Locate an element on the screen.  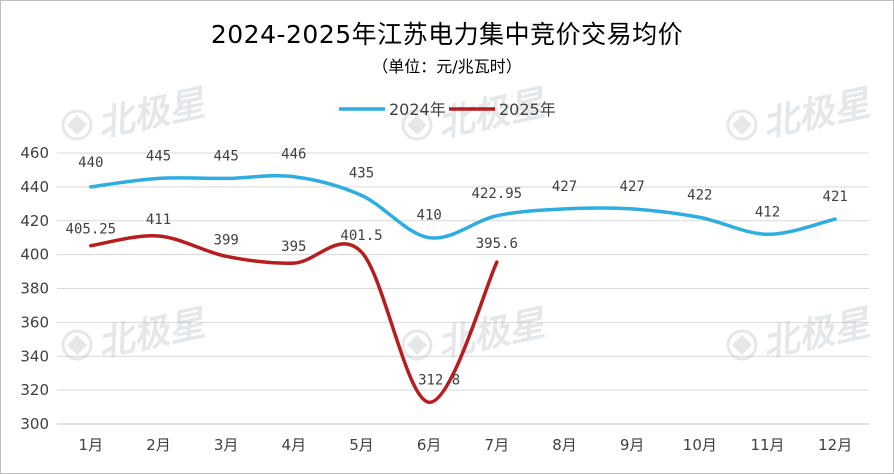
y-tick-labels: 300 320 340 360 380 400 420 440 460 is located at coordinates (34, 288).